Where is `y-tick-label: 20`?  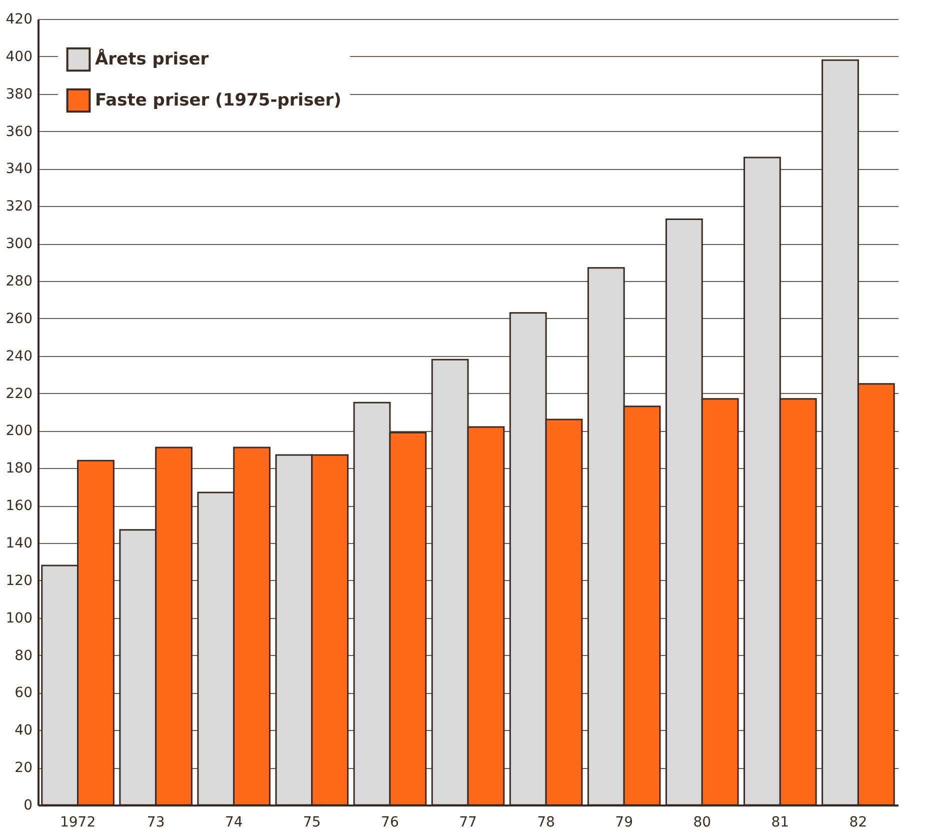 y-tick-label: 20 is located at coordinates (23, 768).